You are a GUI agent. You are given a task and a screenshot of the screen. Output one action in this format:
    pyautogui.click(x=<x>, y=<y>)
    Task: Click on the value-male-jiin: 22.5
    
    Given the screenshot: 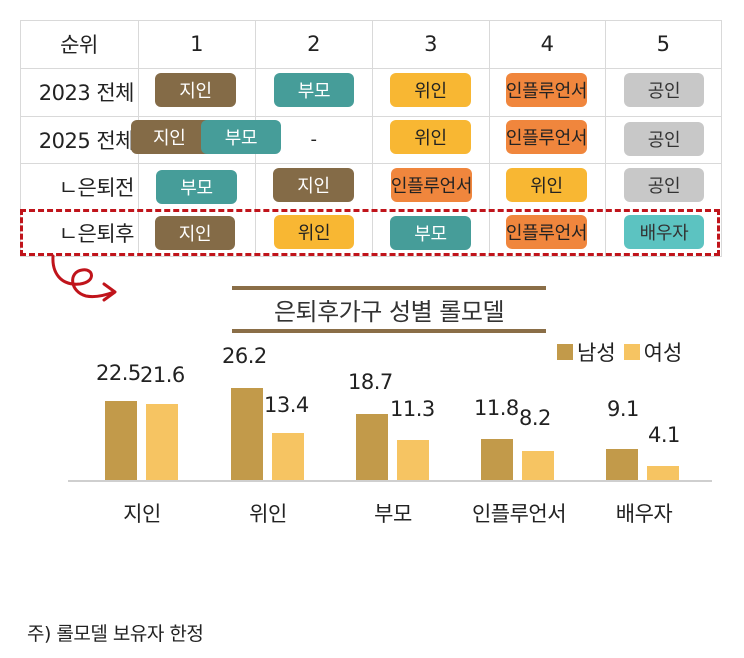 What is the action you would take?
    pyautogui.click(x=118, y=373)
    